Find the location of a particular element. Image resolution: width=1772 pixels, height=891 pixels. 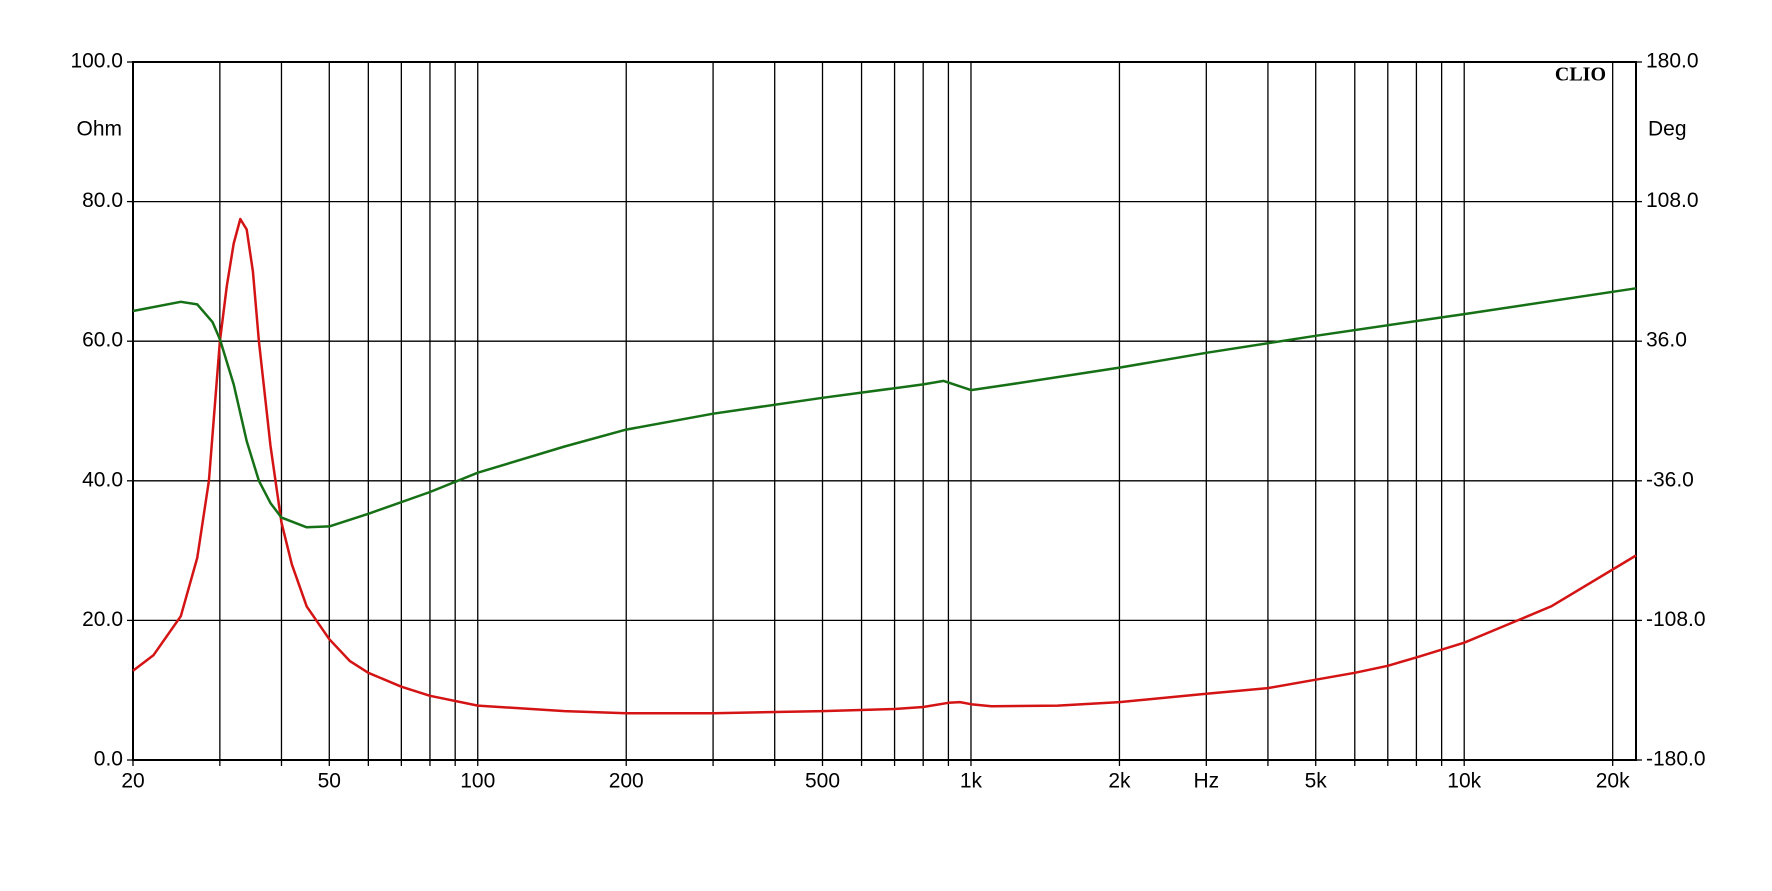

y-tick-label: 20.0 is located at coordinates (102, 619).